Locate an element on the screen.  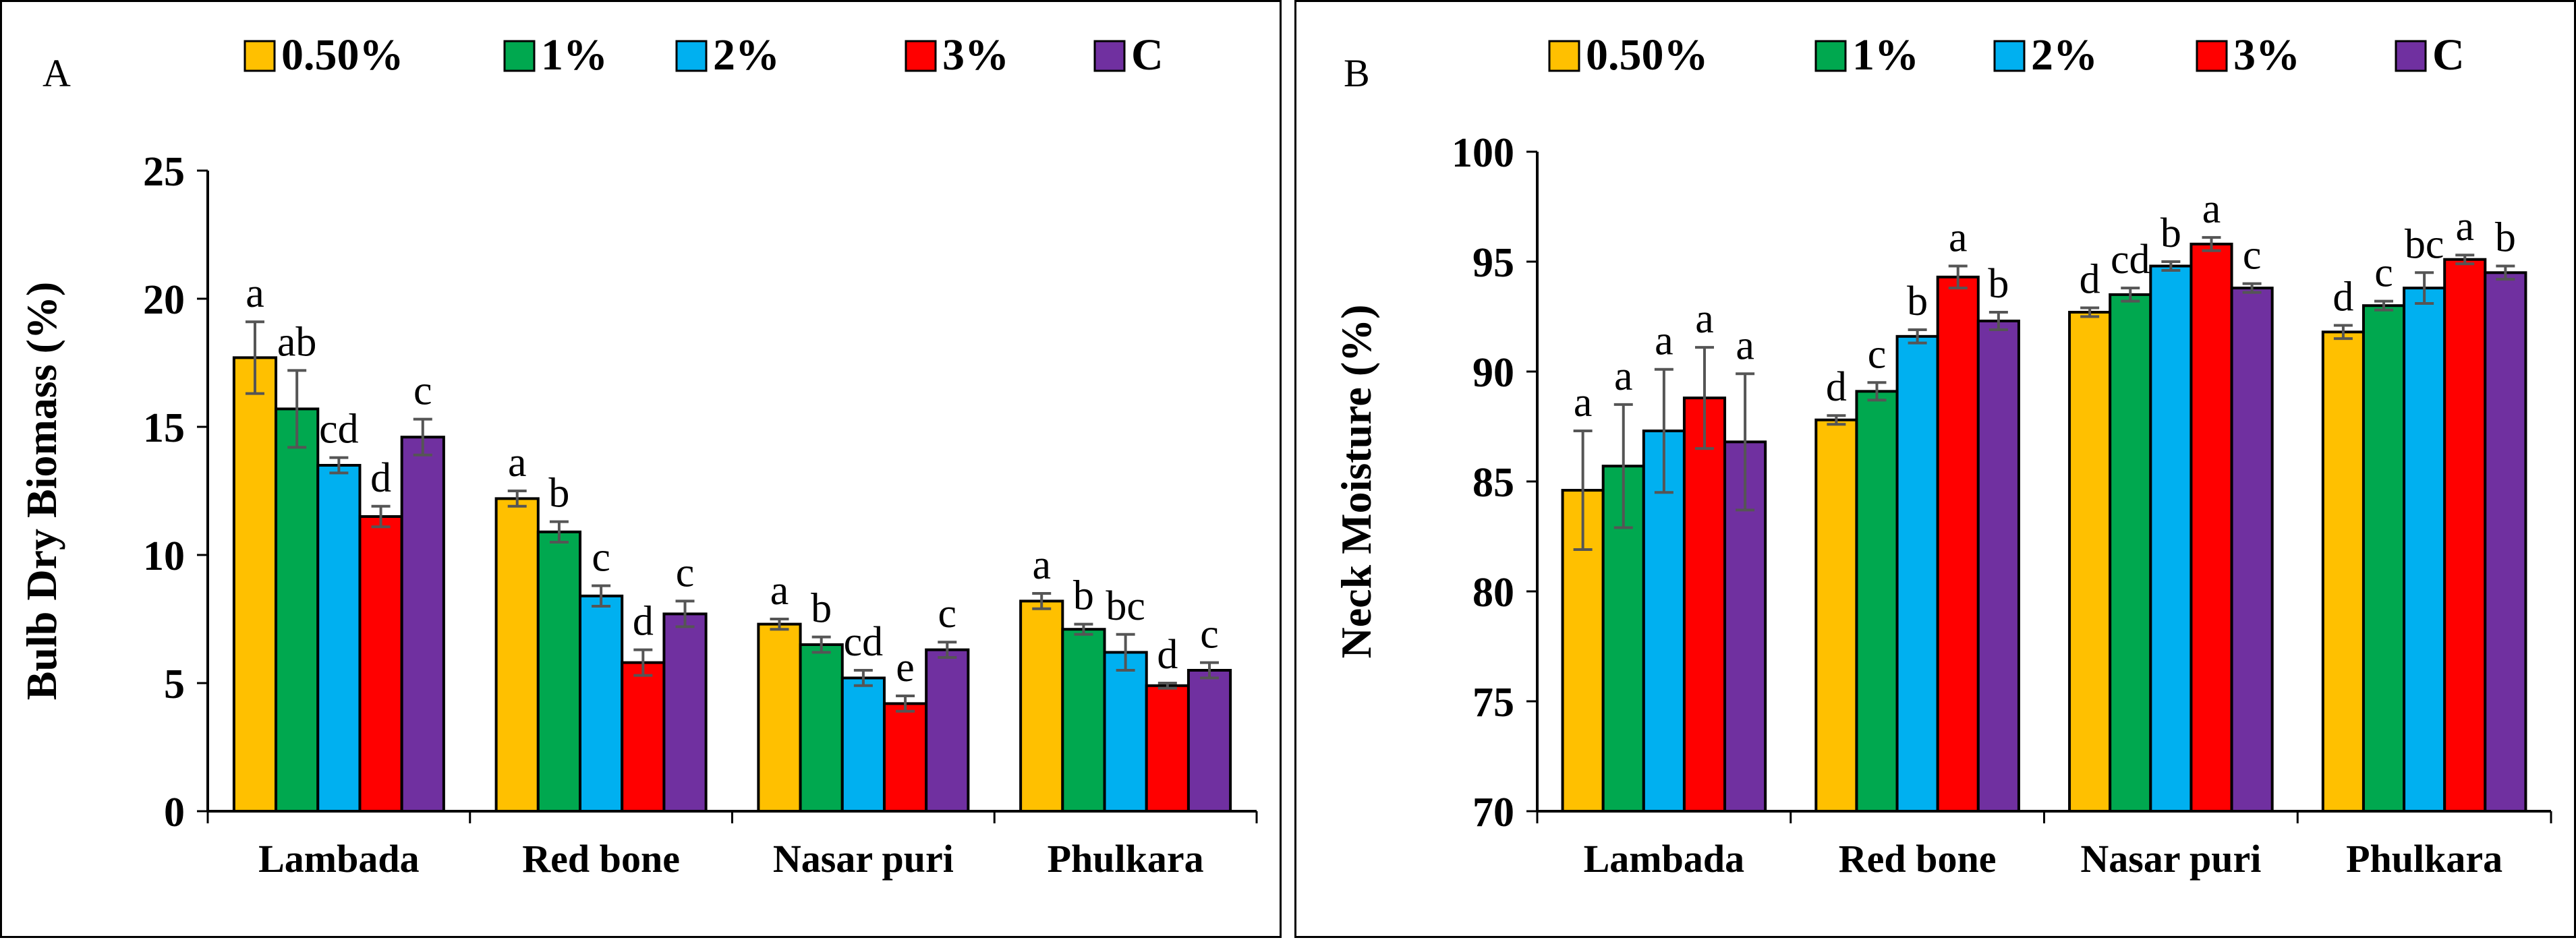
y-tick-label: 25 is located at coordinates (164, 172).